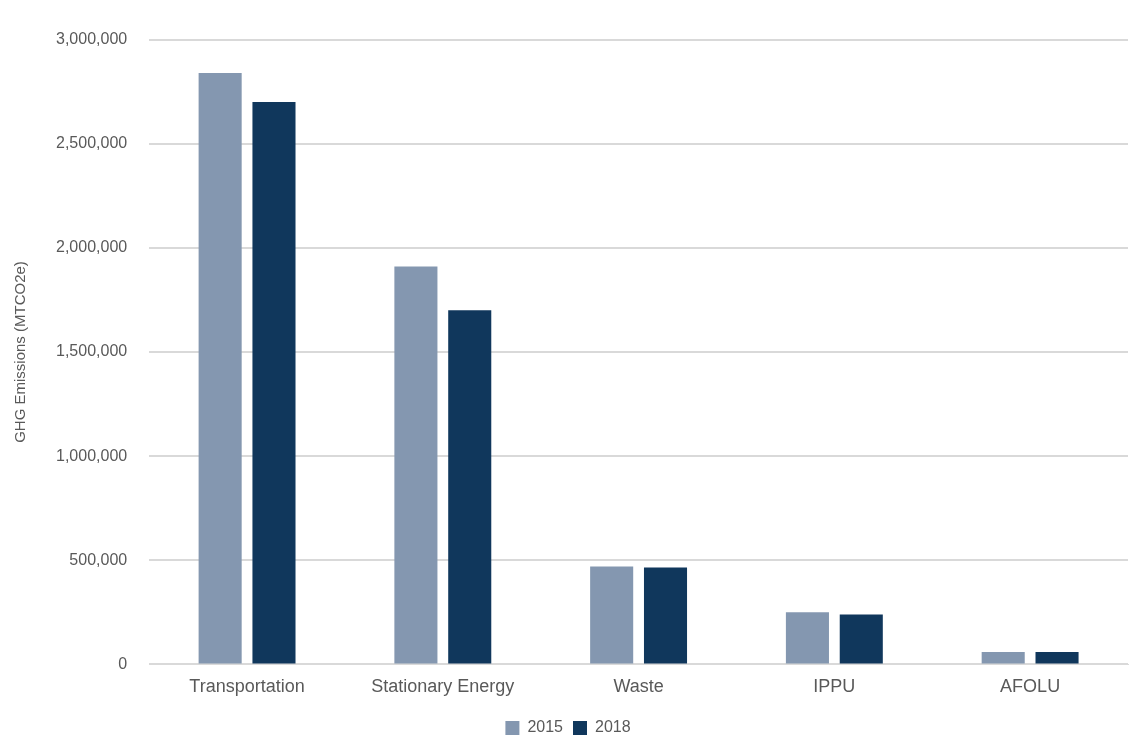 Image resolution: width=1147 pixels, height=754 pixels. What do you see at coordinates (834, 686) in the screenshot?
I see `x-tick-label: IPPU` at bounding box center [834, 686].